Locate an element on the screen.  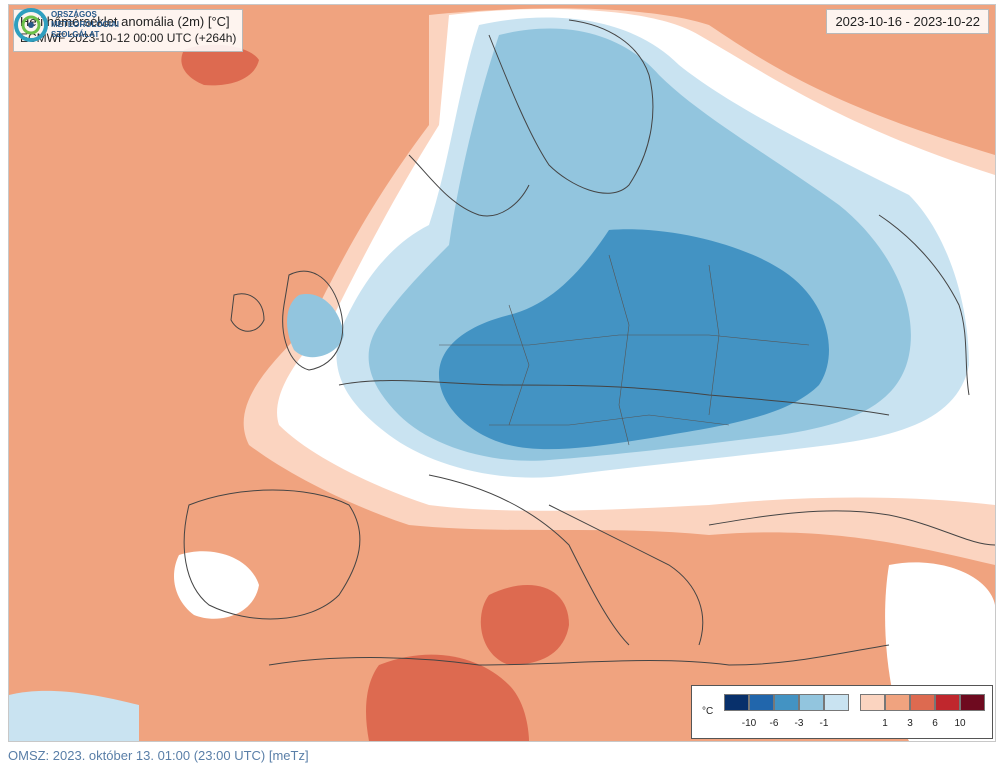
swatch-pos3 is located at coordinates (922, 702).